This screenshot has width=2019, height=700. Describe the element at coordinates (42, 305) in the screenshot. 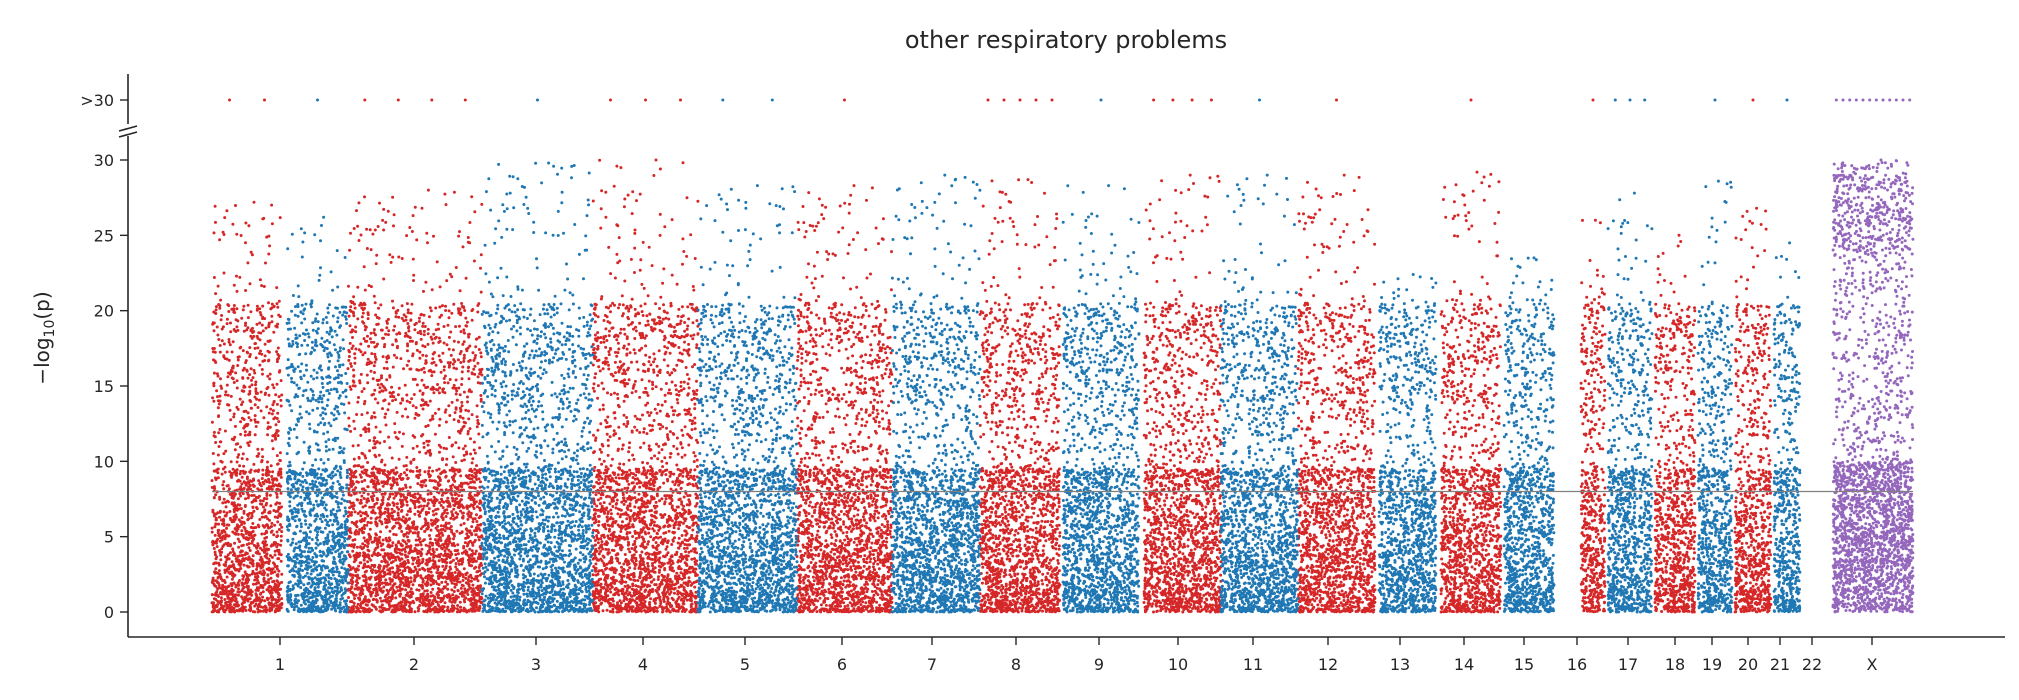

I see `y-axis-label-tail: (p)` at that location.